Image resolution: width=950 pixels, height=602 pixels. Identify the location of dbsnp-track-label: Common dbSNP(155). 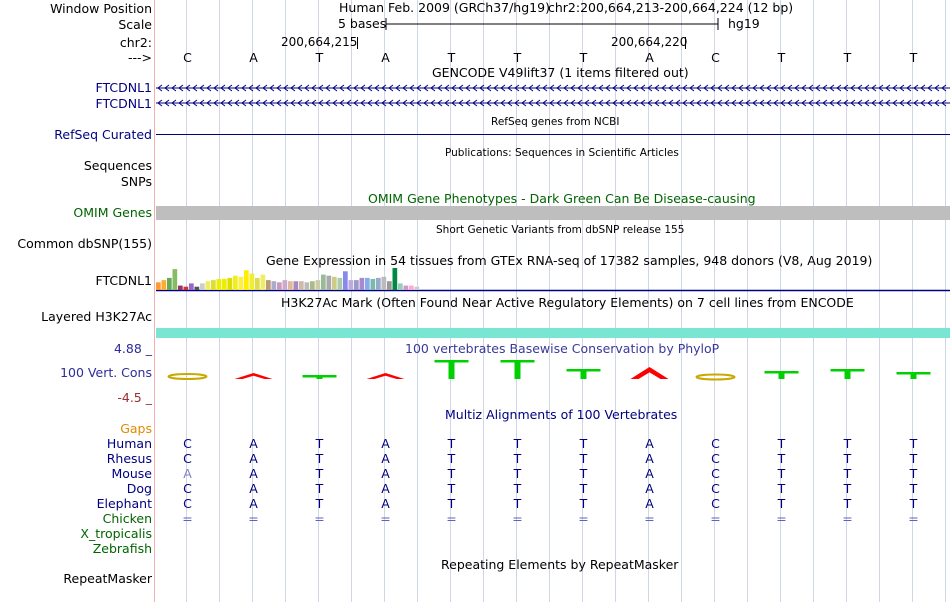
(84, 243).